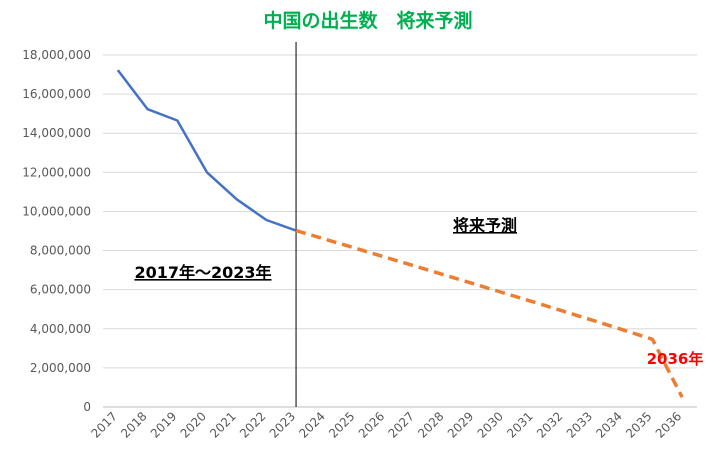  What do you see at coordinates (282, 424) in the screenshot?
I see `x-tick-label: 2023` at bounding box center [282, 424].